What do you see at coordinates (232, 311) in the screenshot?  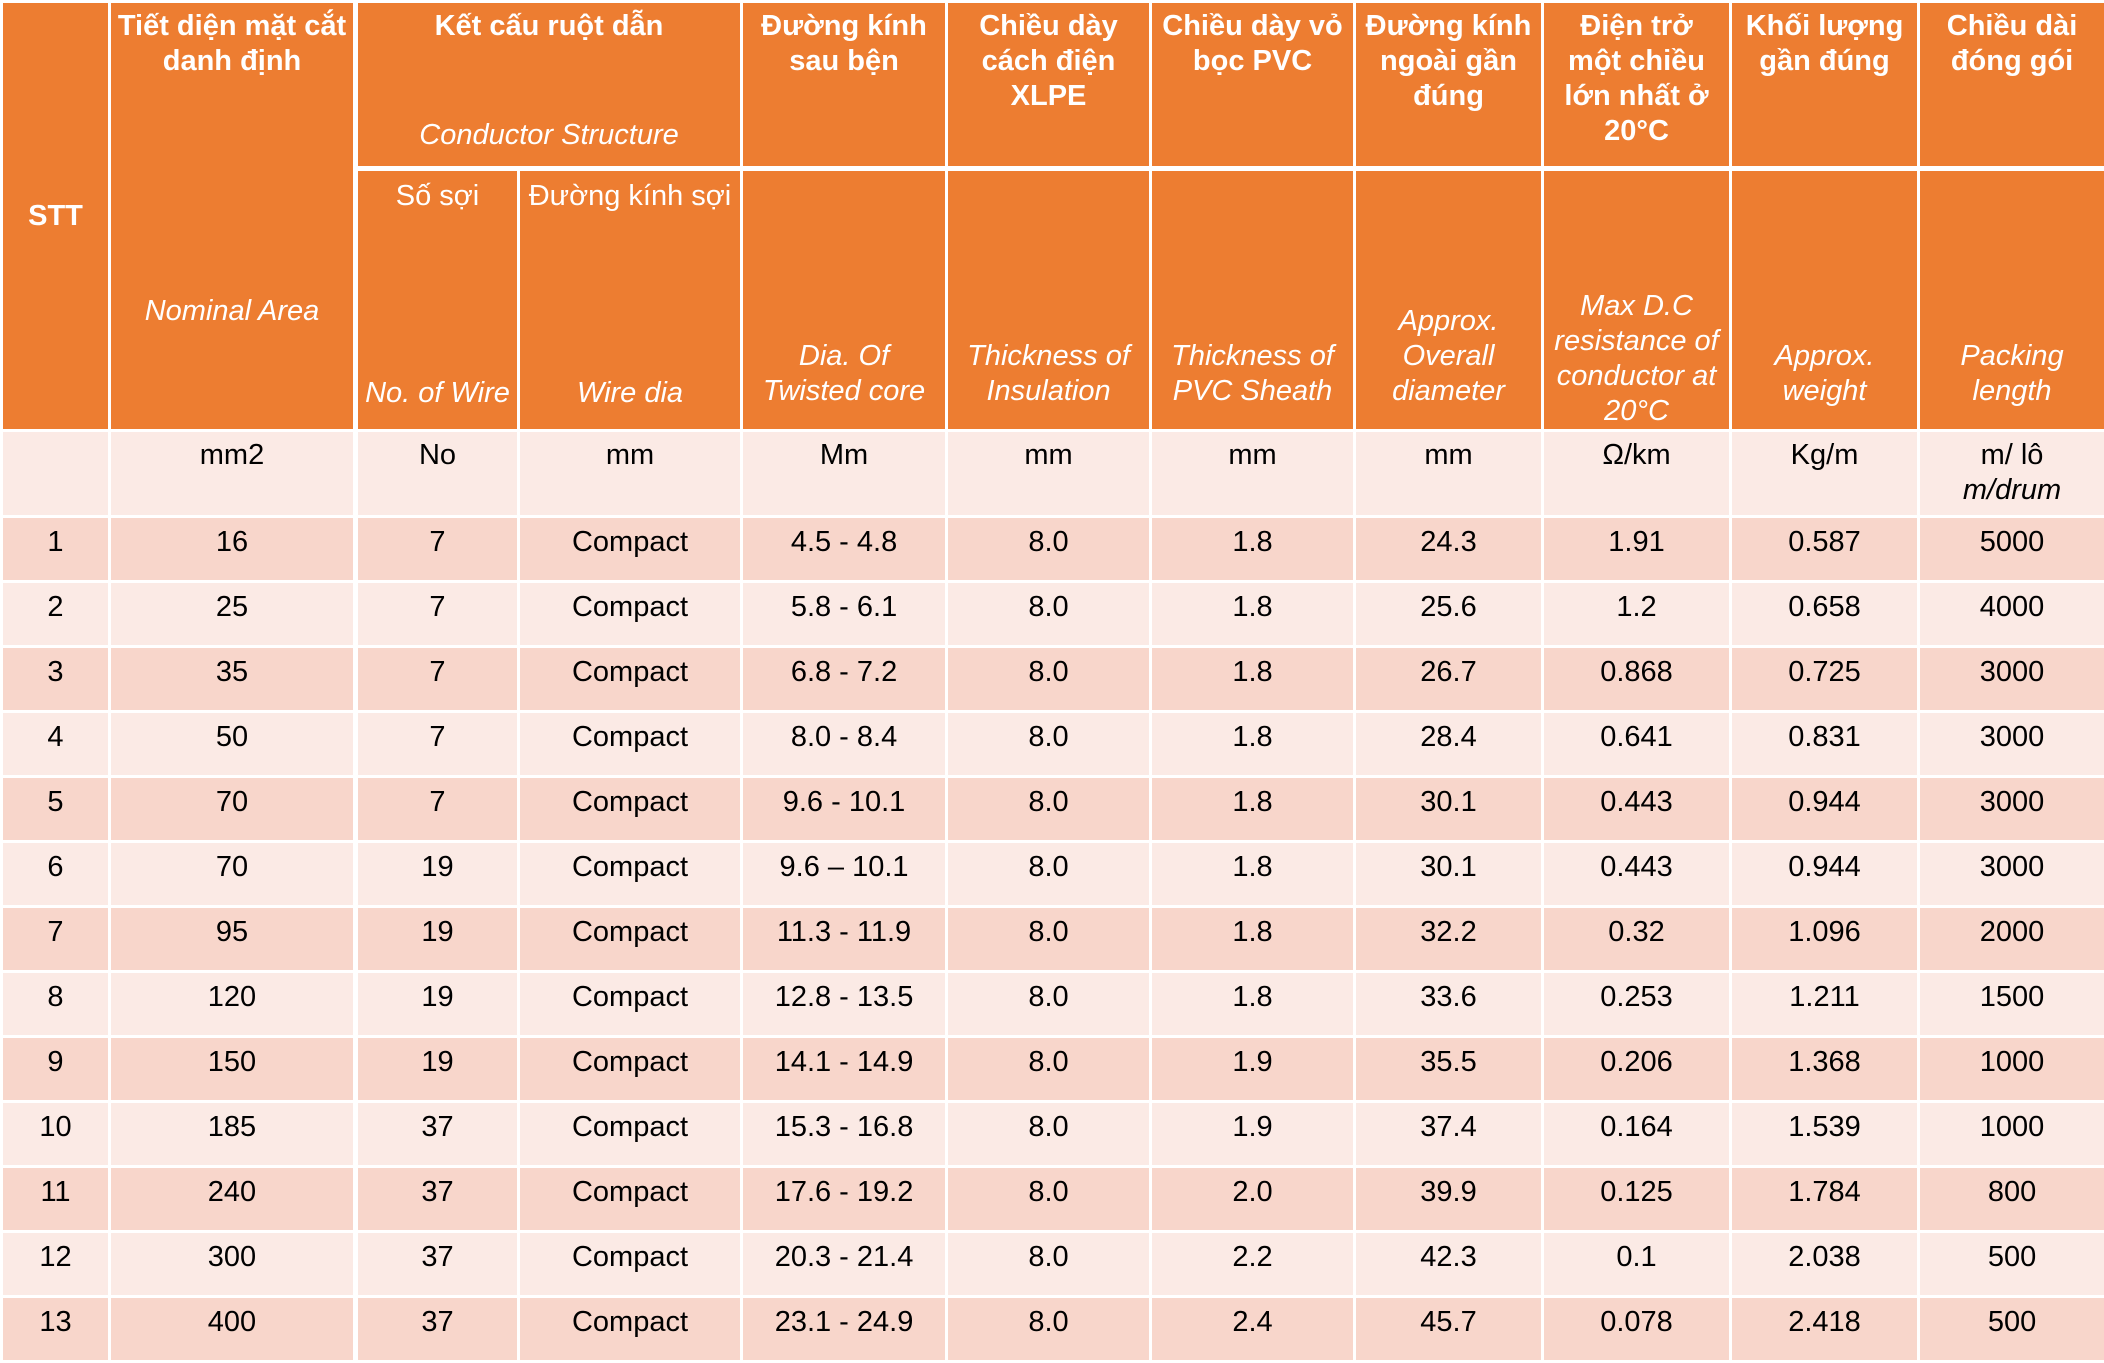 I see `header-nominal-area-en: Nominal Area` at bounding box center [232, 311].